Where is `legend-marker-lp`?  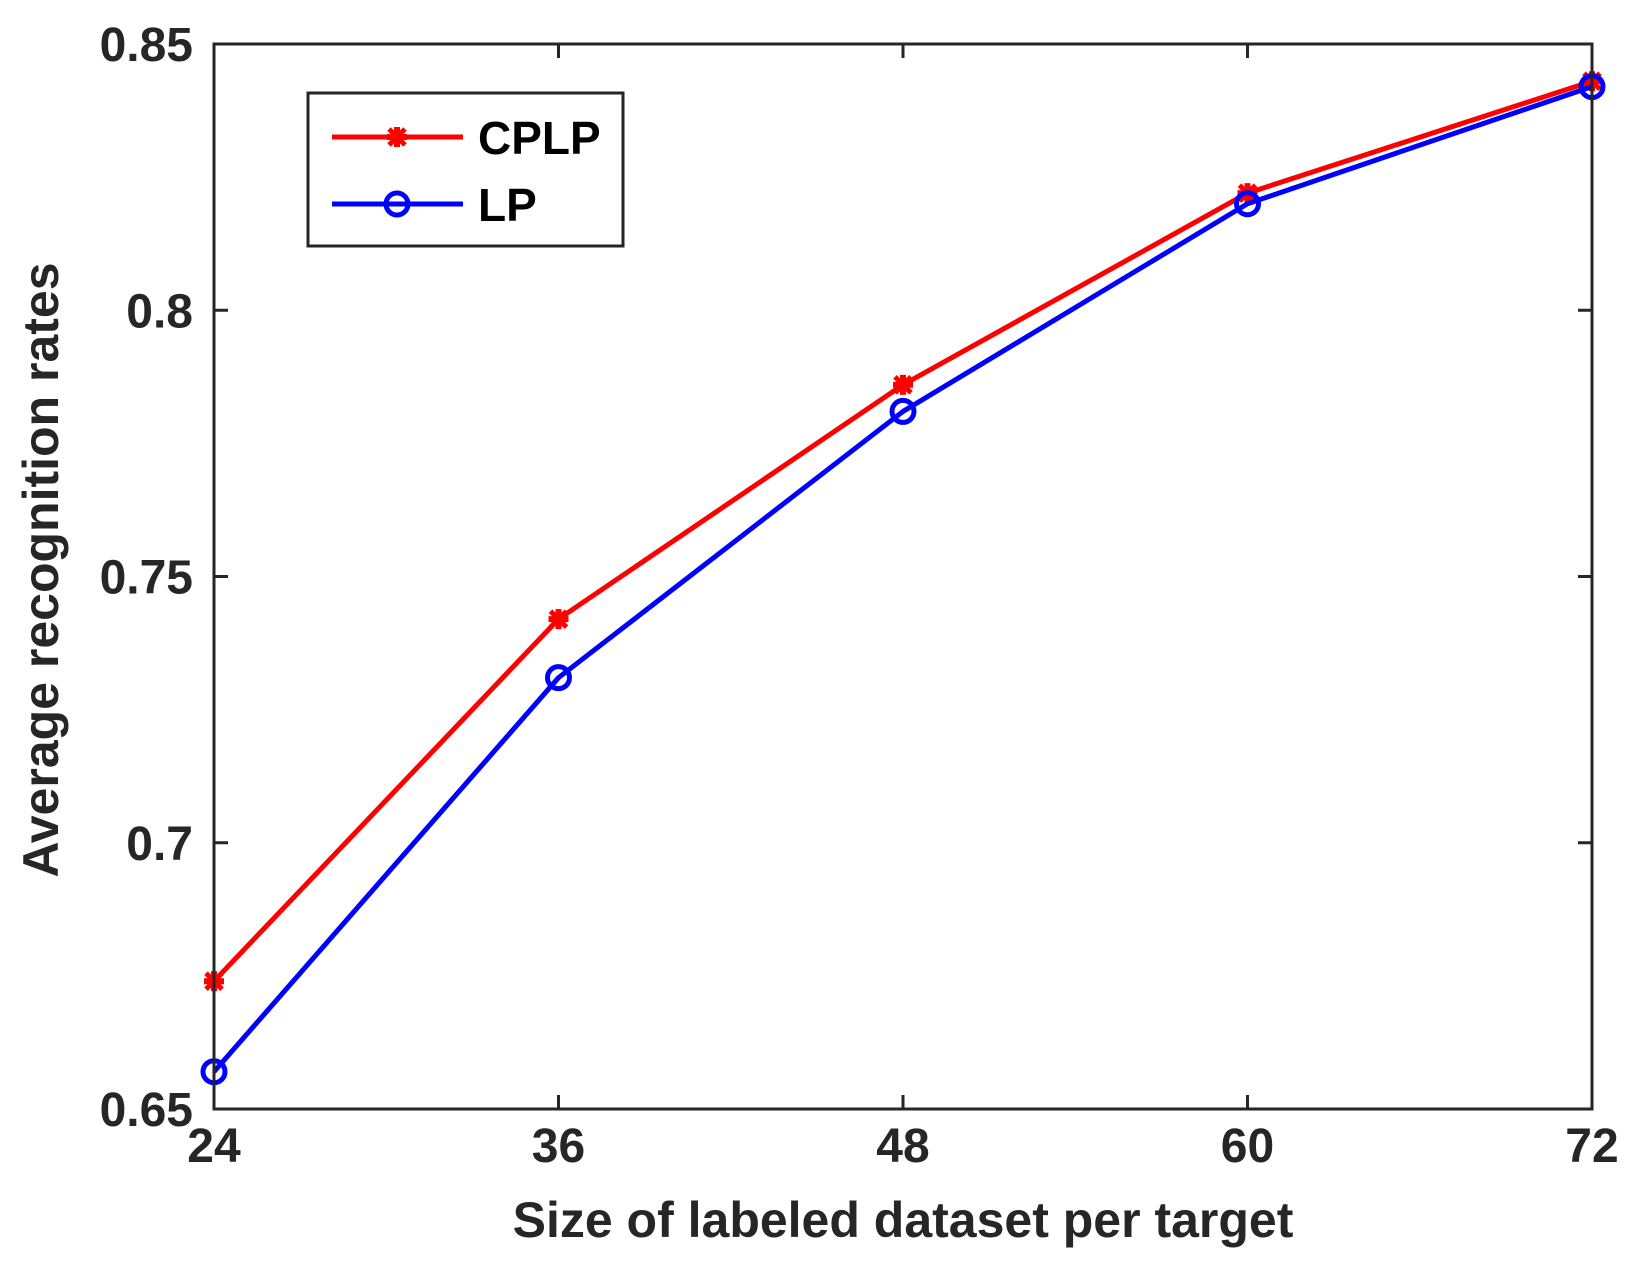
legend-marker-lp is located at coordinates (397, 204).